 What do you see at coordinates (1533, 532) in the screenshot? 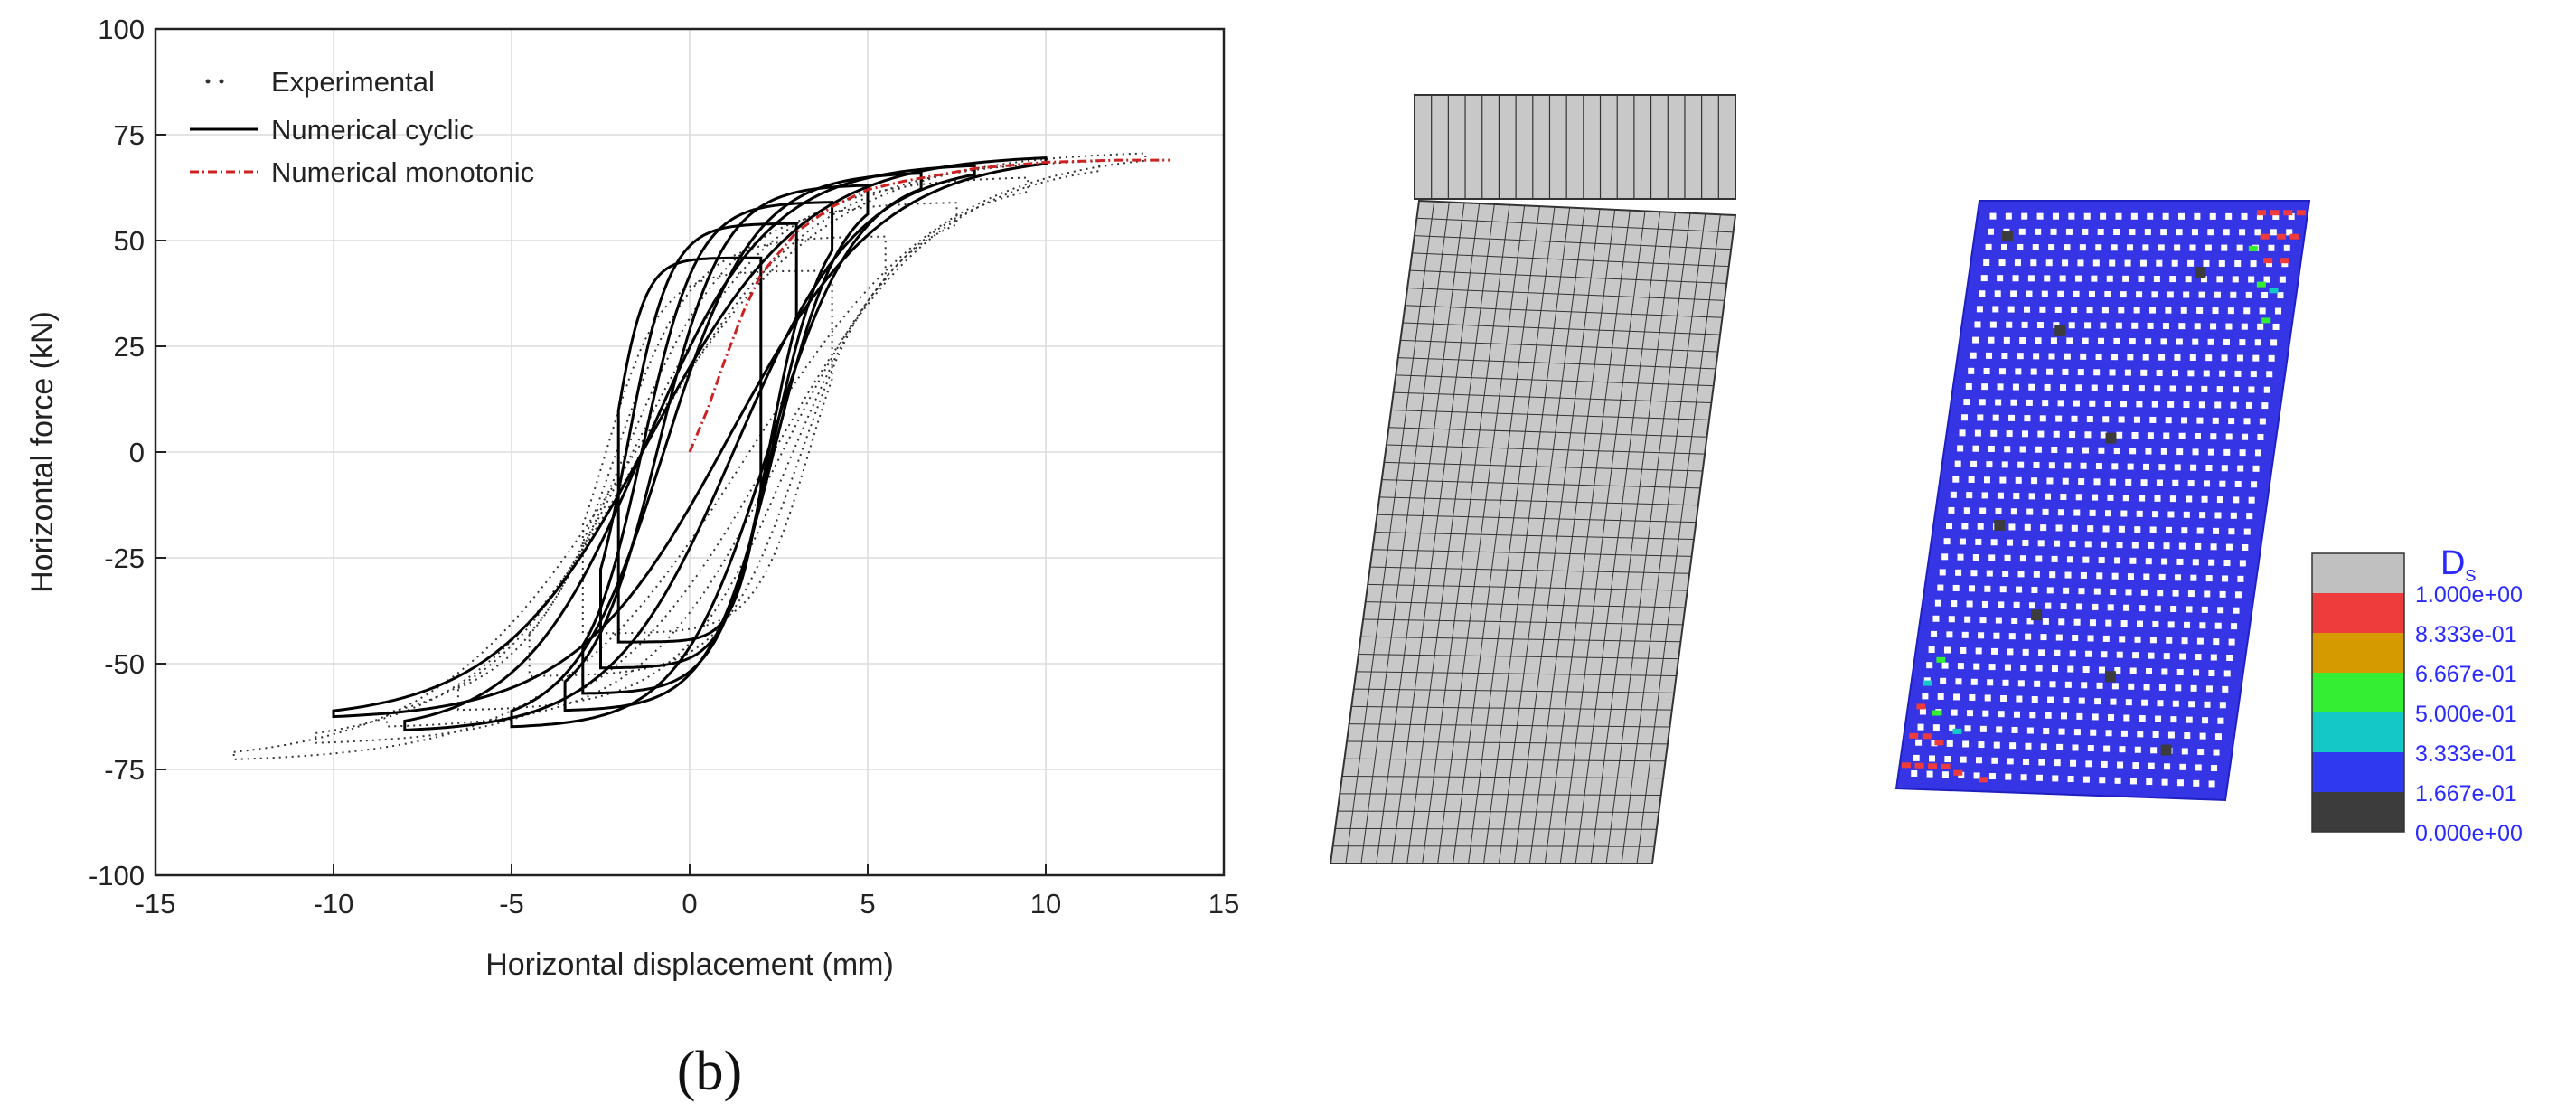
I see `wall-mesh` at bounding box center [1533, 532].